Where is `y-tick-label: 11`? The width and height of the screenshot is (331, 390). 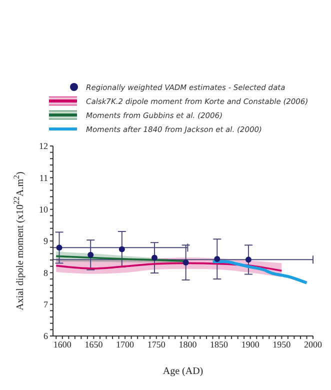 y-tick-label: 11 is located at coordinates (43, 177).